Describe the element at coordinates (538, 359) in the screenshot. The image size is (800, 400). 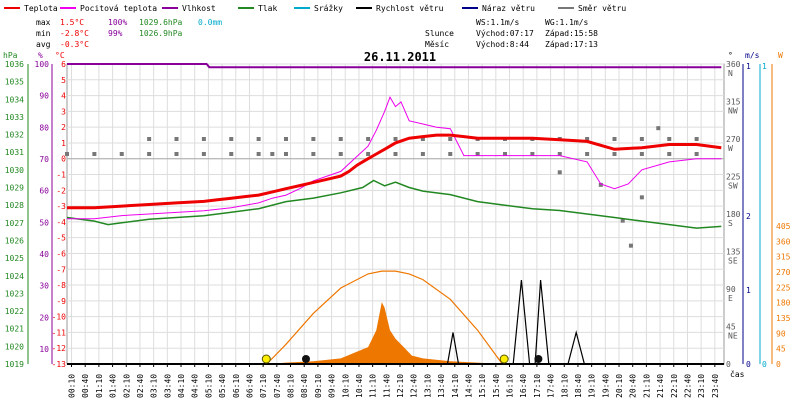
I see `moonset-marker` at that location.